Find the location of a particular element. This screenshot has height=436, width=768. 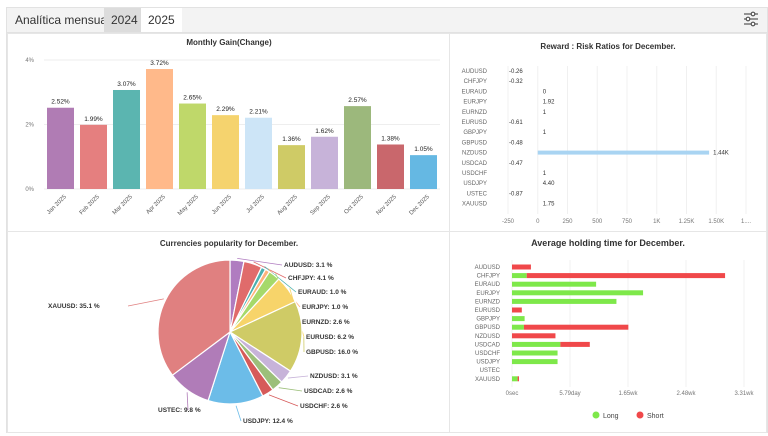

slice-label: USDCAD: 2.6 % is located at coordinates (328, 391).